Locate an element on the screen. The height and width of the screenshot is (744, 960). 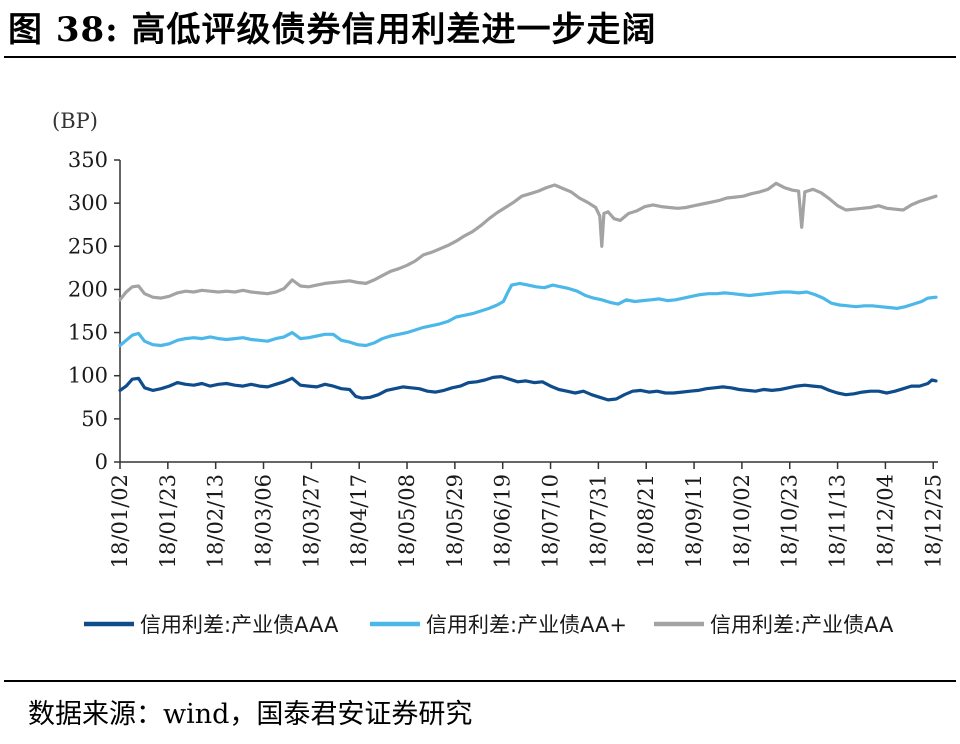
x-tick-label: 18/07/10 is located at coordinates (551, 521).